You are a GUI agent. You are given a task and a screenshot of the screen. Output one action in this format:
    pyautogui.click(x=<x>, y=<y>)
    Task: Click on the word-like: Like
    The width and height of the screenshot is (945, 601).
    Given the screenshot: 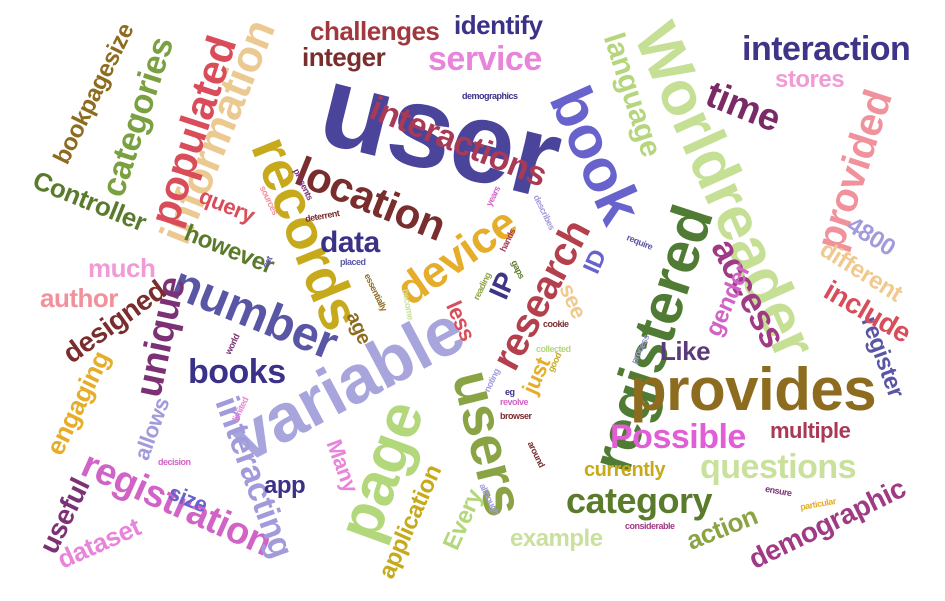 What is the action you would take?
    pyautogui.click(x=685, y=351)
    